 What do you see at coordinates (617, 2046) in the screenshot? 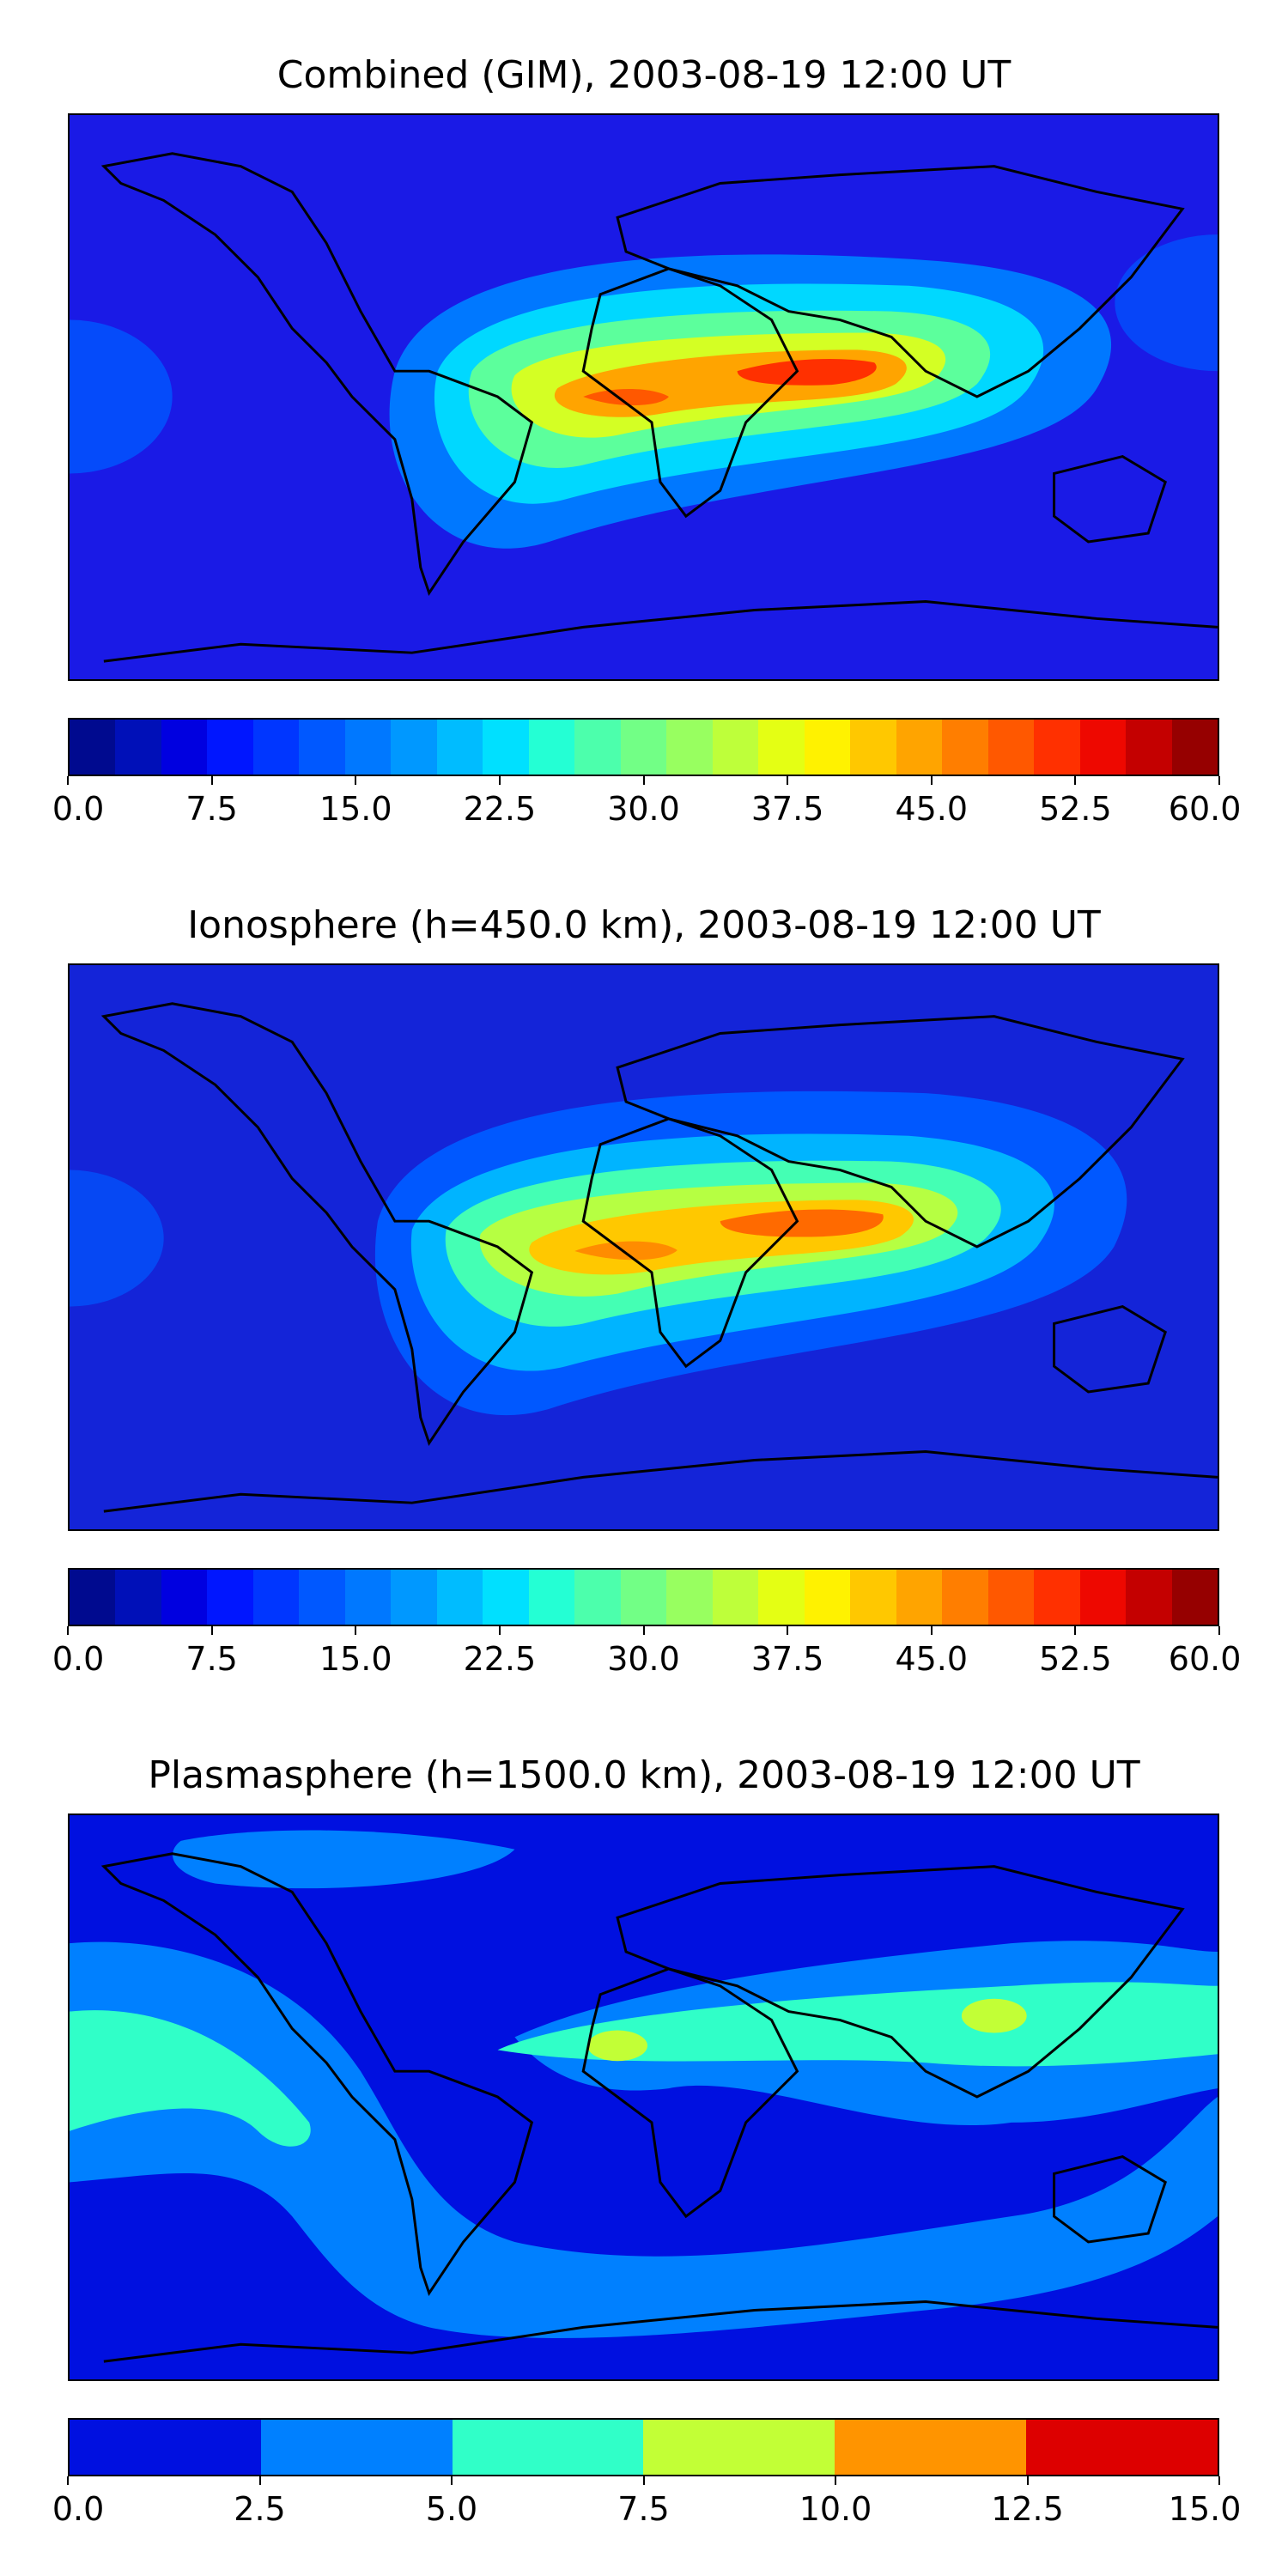
I see `contour-band-7.5` at bounding box center [617, 2046].